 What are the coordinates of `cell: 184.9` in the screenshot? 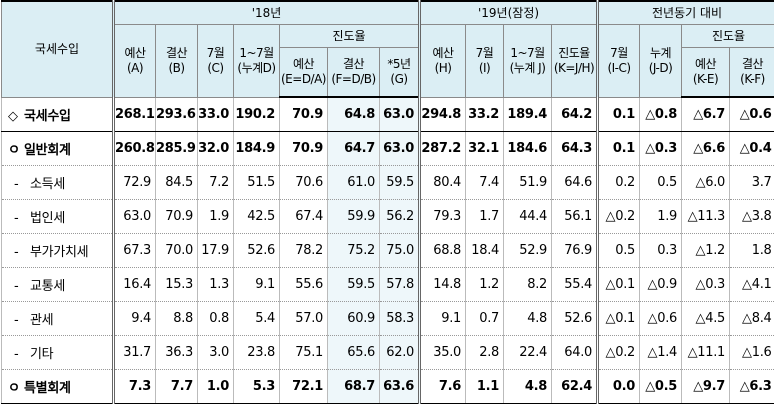 It's located at (257, 149).